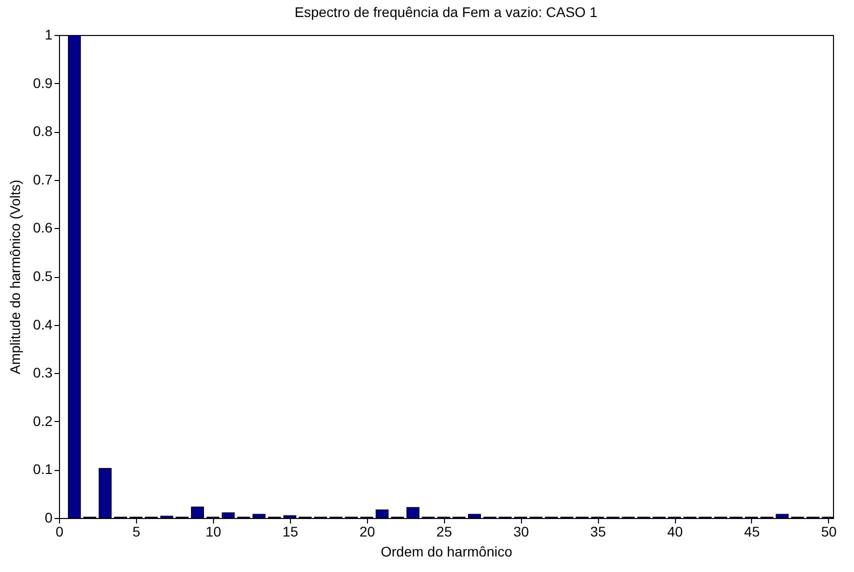  Describe the element at coordinates (60, 532) in the screenshot. I see `x-tick-label: 0` at that location.